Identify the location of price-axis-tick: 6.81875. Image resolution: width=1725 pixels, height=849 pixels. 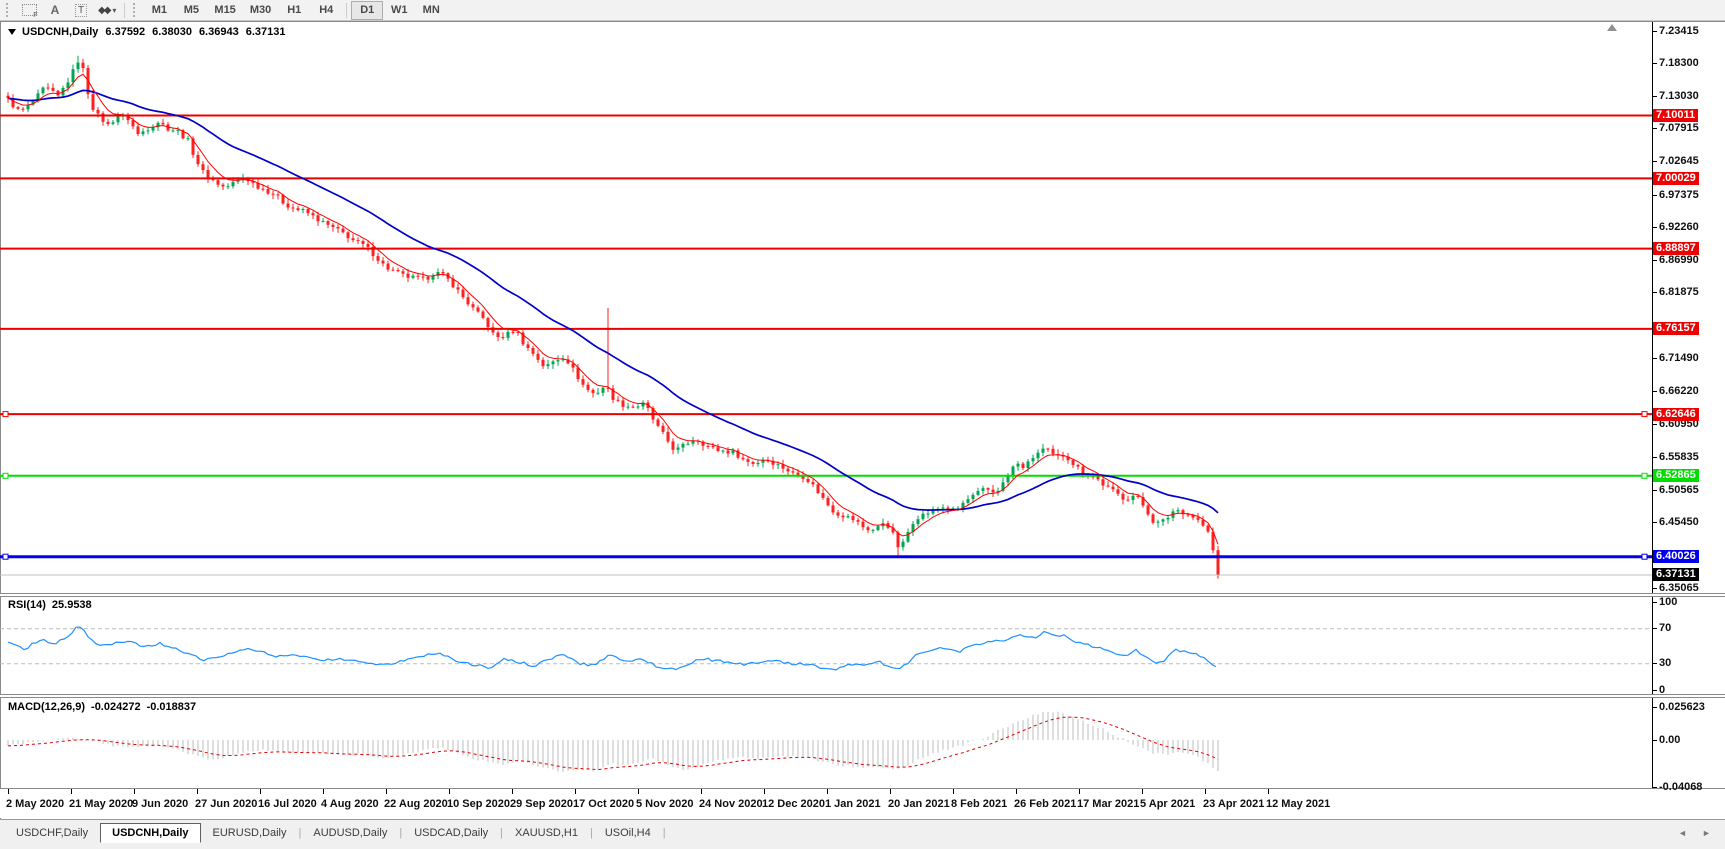
(1675, 292).